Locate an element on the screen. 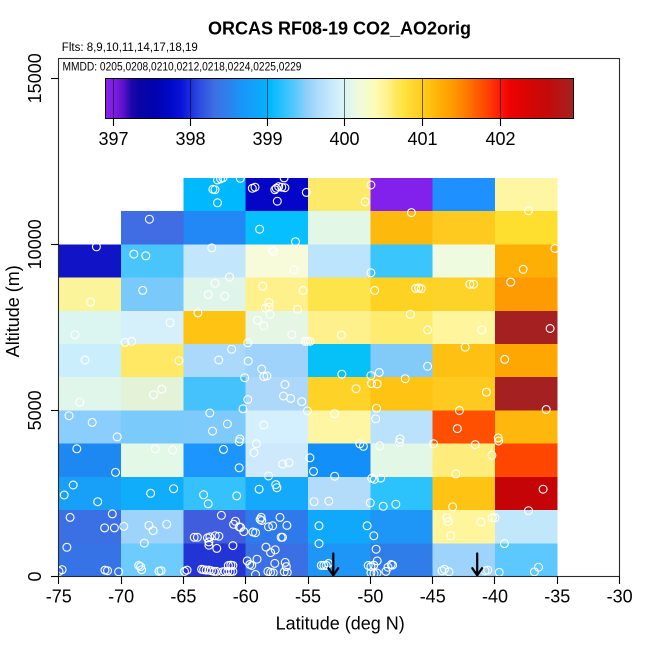  svg-text: Flts: 8,9,10,11,14,17,18,19 is located at coordinates (130, 48).